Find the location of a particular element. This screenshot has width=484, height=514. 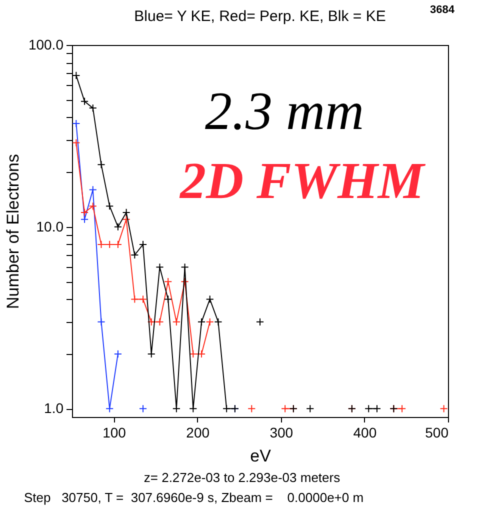

text: z= 2.272e-03 to 2.293e-03 meters is located at coordinates (242, 477).